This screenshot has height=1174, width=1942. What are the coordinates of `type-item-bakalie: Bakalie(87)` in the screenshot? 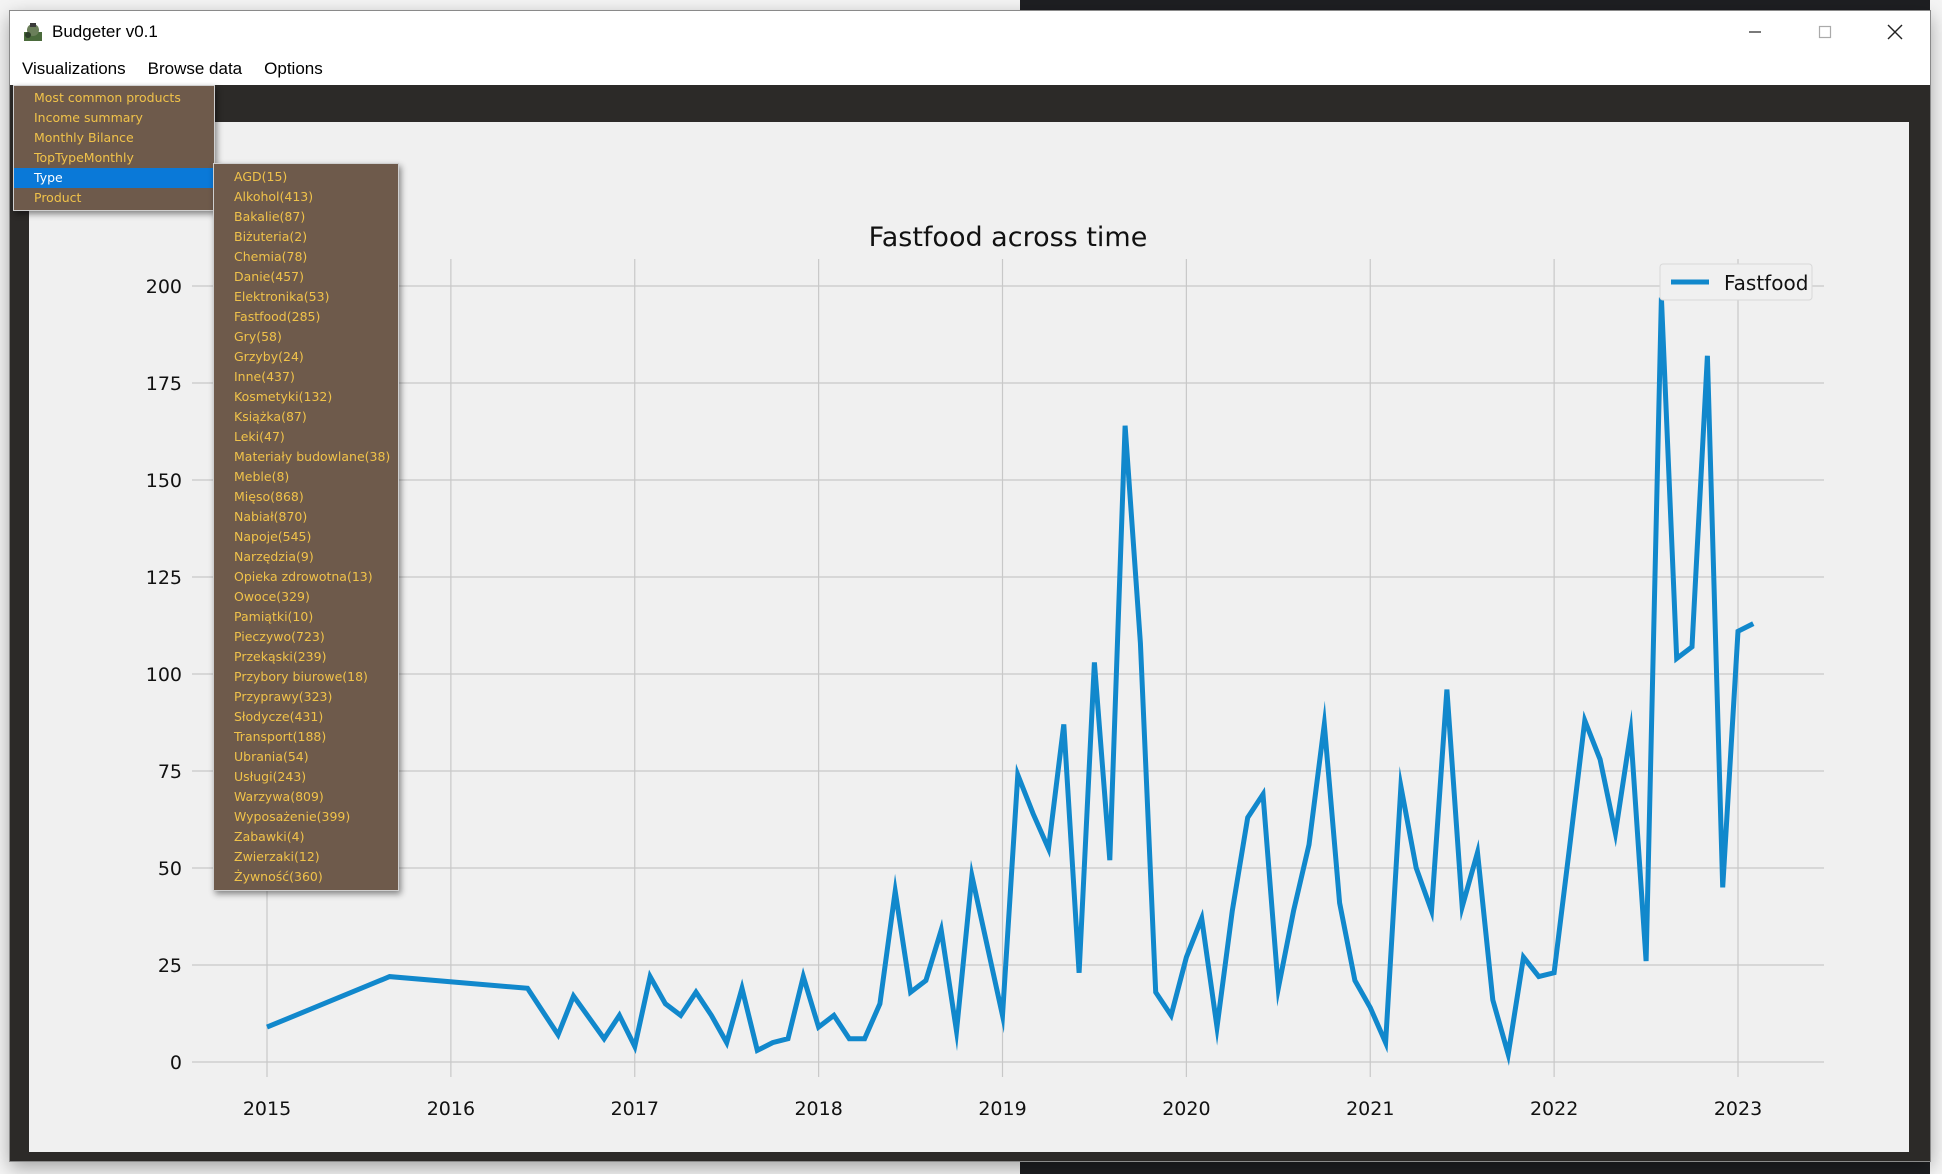 It's located at (270, 216).